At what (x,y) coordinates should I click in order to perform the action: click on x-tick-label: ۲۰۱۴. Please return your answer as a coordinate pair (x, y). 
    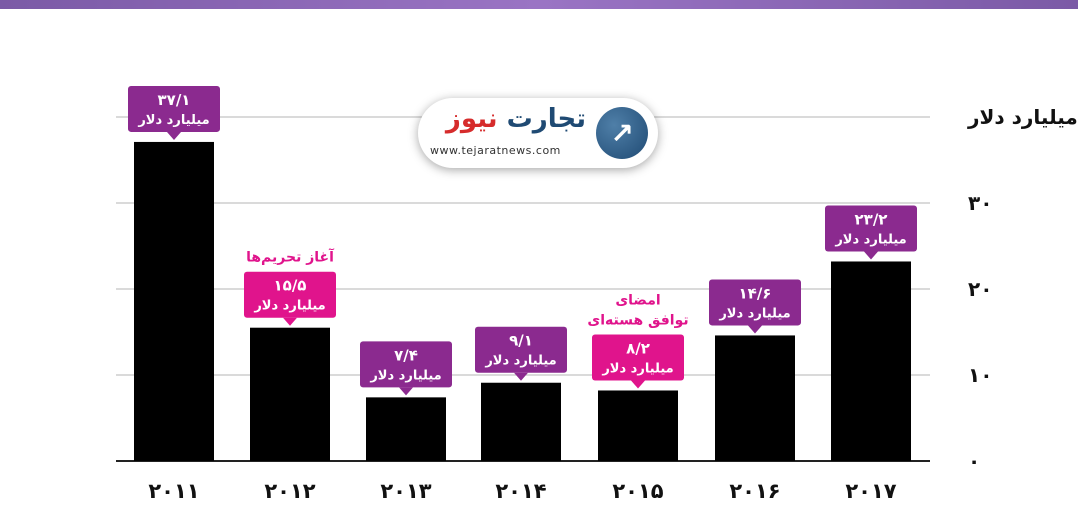
    Looking at the image, I should click on (520, 491).